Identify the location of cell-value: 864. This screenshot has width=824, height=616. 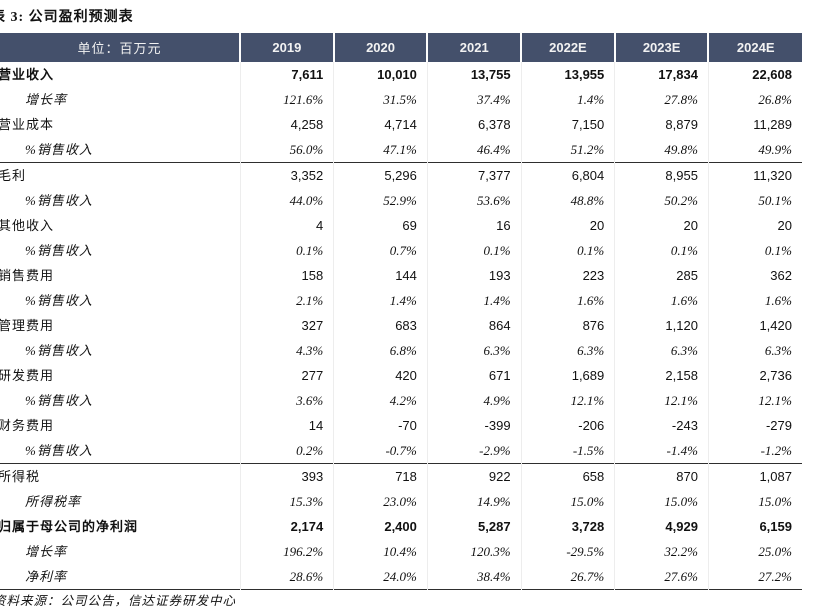
(474, 325).